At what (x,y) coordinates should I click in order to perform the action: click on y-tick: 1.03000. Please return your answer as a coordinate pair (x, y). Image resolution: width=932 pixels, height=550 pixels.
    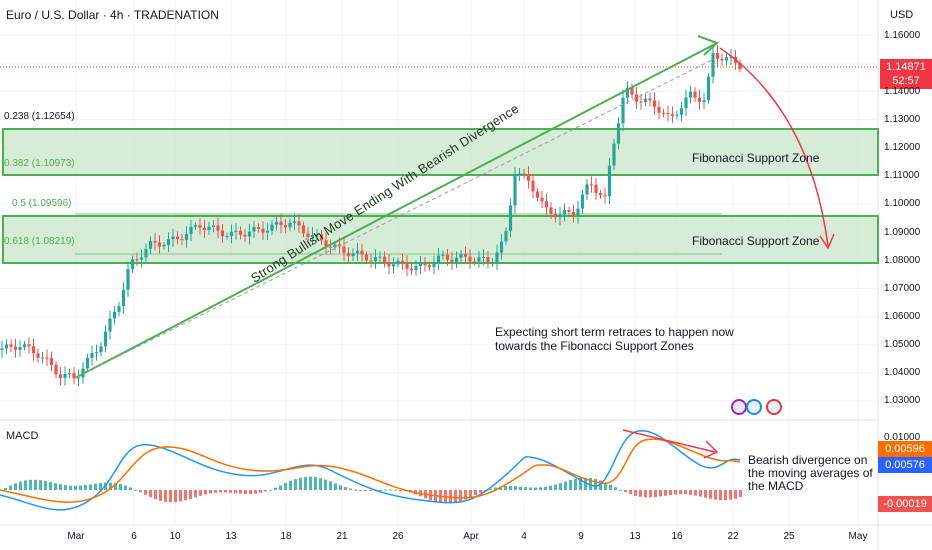
    Looking at the image, I should click on (902, 400).